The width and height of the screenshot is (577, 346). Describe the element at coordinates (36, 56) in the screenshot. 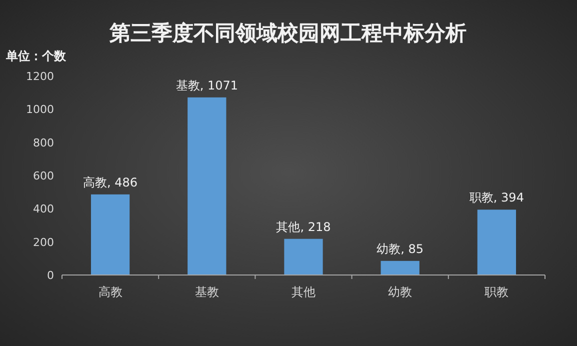

I see `ylabel: 单位：个数` at that location.